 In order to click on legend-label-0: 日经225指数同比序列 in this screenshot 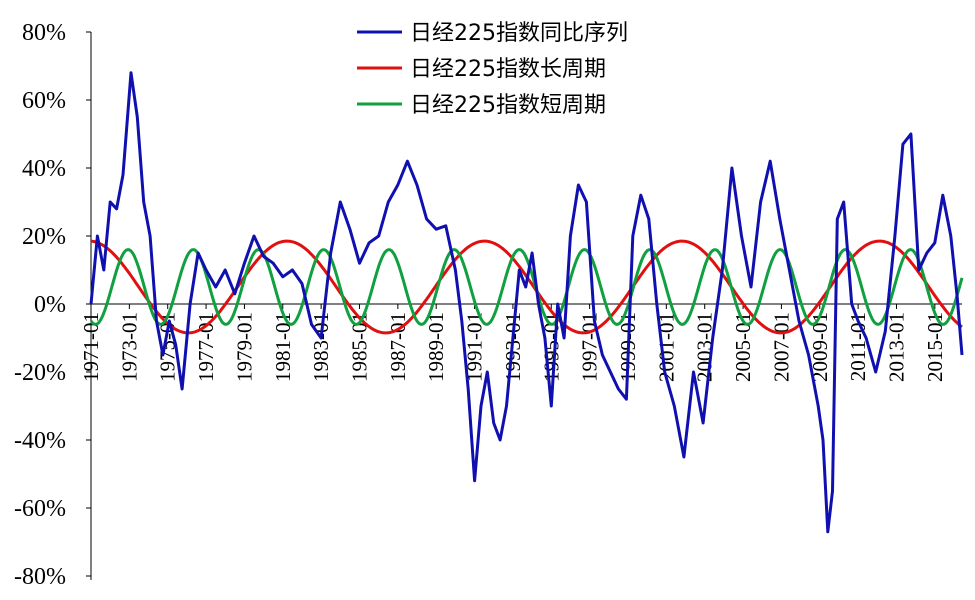, I will do `click(519, 33)`.